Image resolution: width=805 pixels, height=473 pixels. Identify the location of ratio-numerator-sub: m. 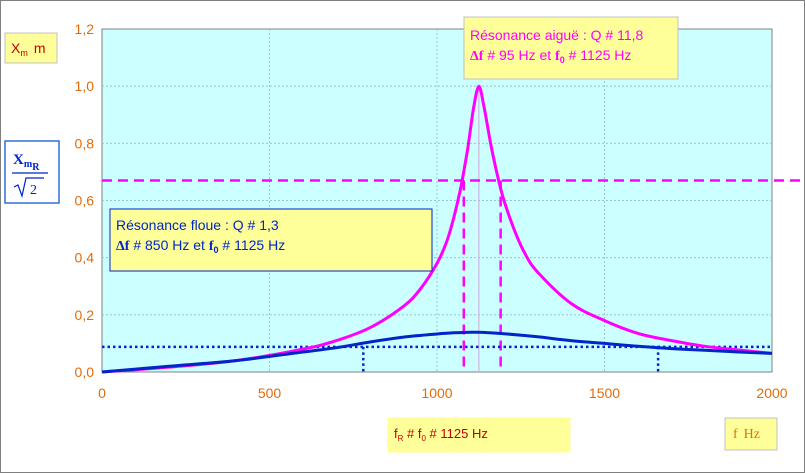
(28, 164).